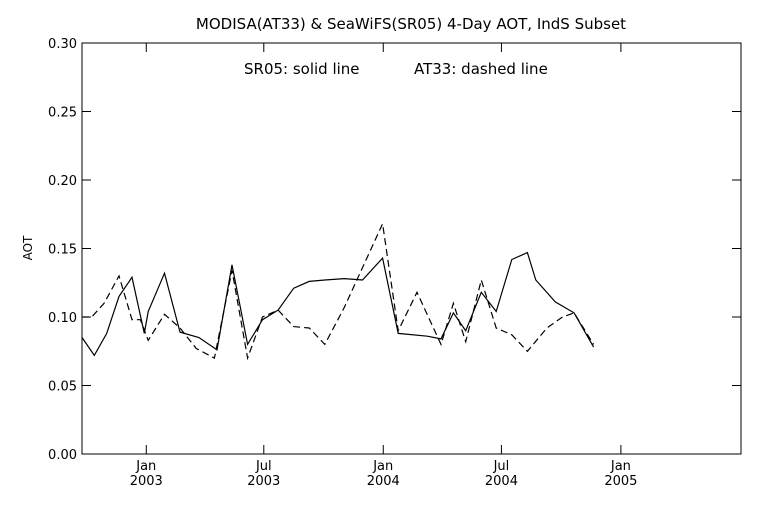 The width and height of the screenshot is (768, 512). What do you see at coordinates (62, 44) in the screenshot?
I see `y-tick-label: 0.30` at bounding box center [62, 44].